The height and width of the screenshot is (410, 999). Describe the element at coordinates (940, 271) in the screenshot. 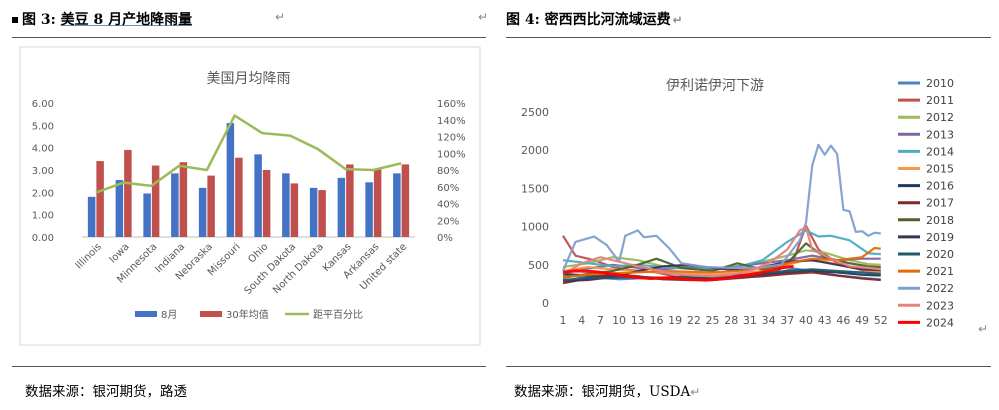

I see `legend-label: 2021` at that location.